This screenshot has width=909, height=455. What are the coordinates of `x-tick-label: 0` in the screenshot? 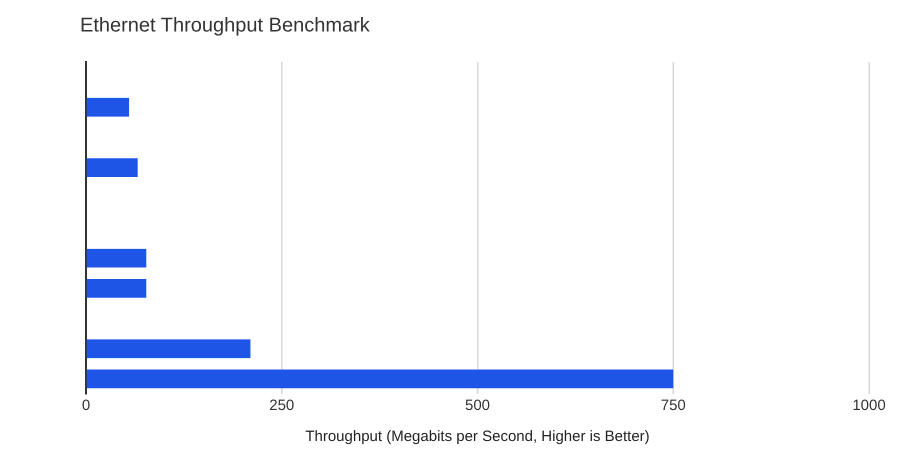 It's located at (86, 405).